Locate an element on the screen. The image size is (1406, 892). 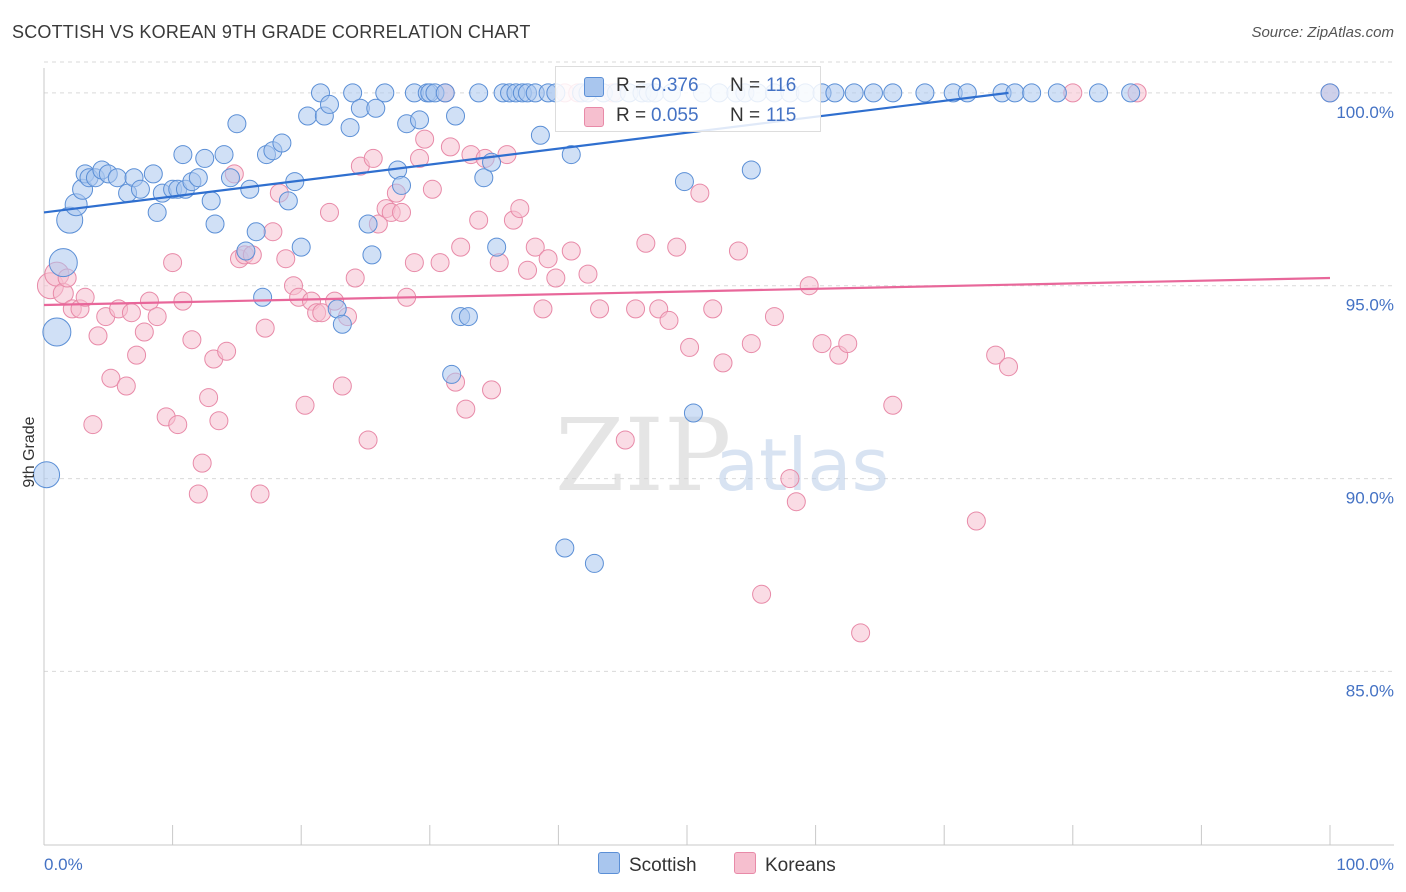
legend-row-koreans: R = 0.055 N = 115 is located at coordinates (688, 116).